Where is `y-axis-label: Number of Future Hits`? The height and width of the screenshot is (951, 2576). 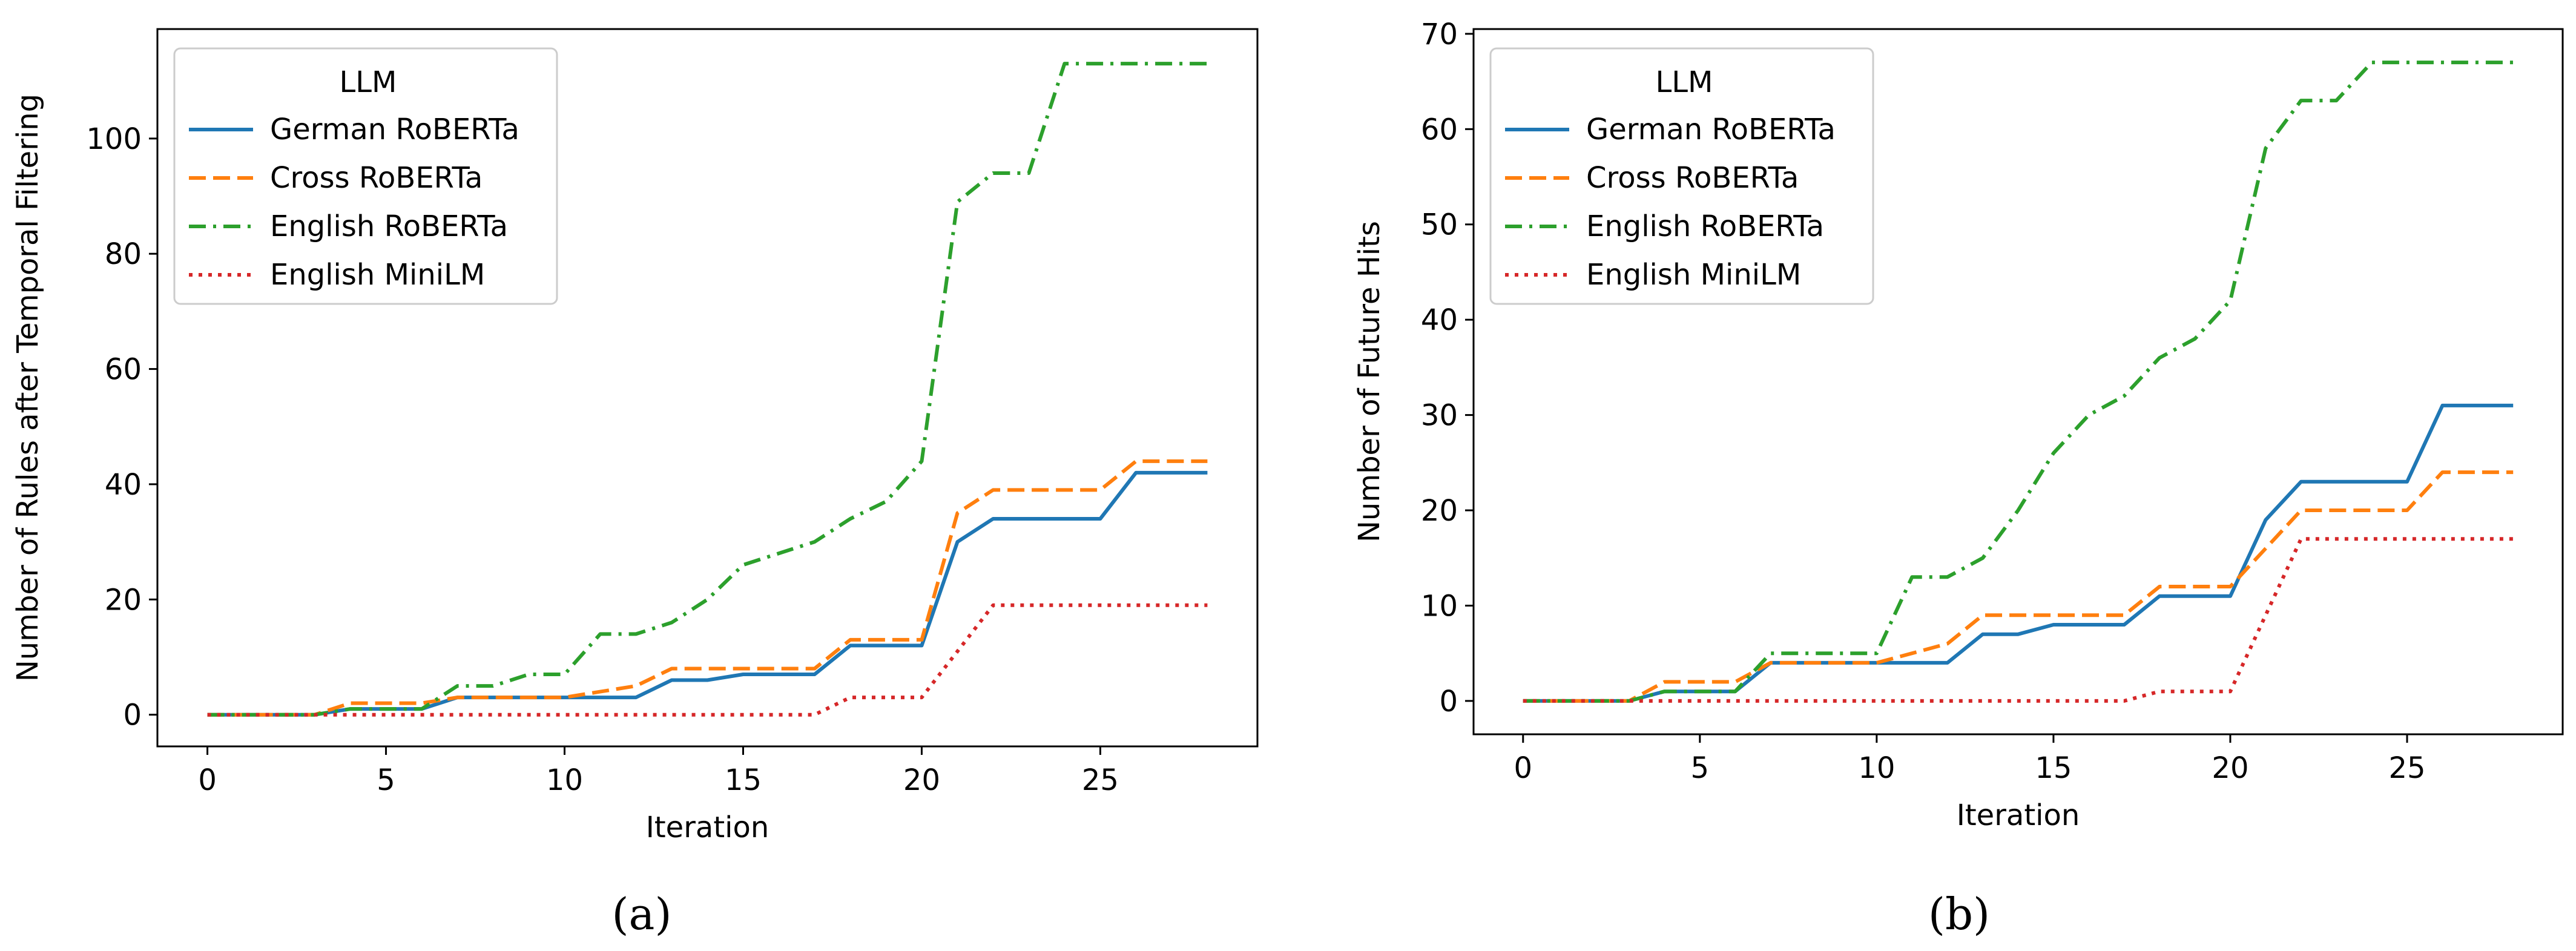
y-axis-label: Number of Future Hits is located at coordinates (1369, 381).